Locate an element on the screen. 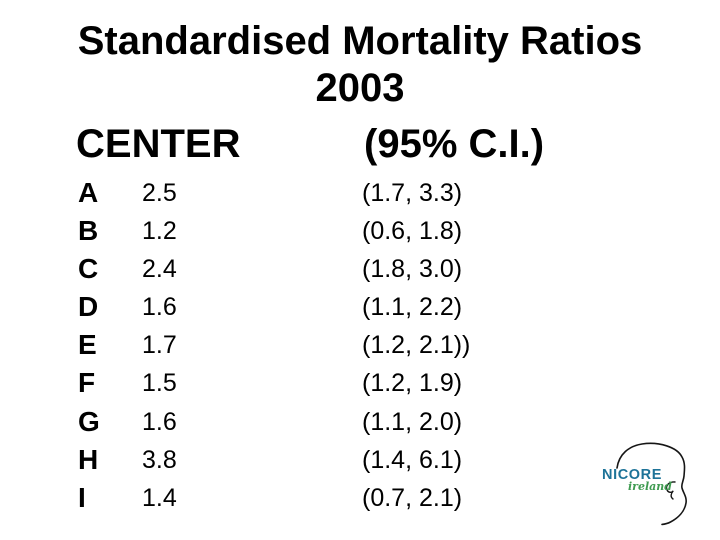 Image resolution: width=720 pixels, height=540 pixels. table-row: E 1.7 (1.2, 2.1)) is located at coordinates (360, 345).